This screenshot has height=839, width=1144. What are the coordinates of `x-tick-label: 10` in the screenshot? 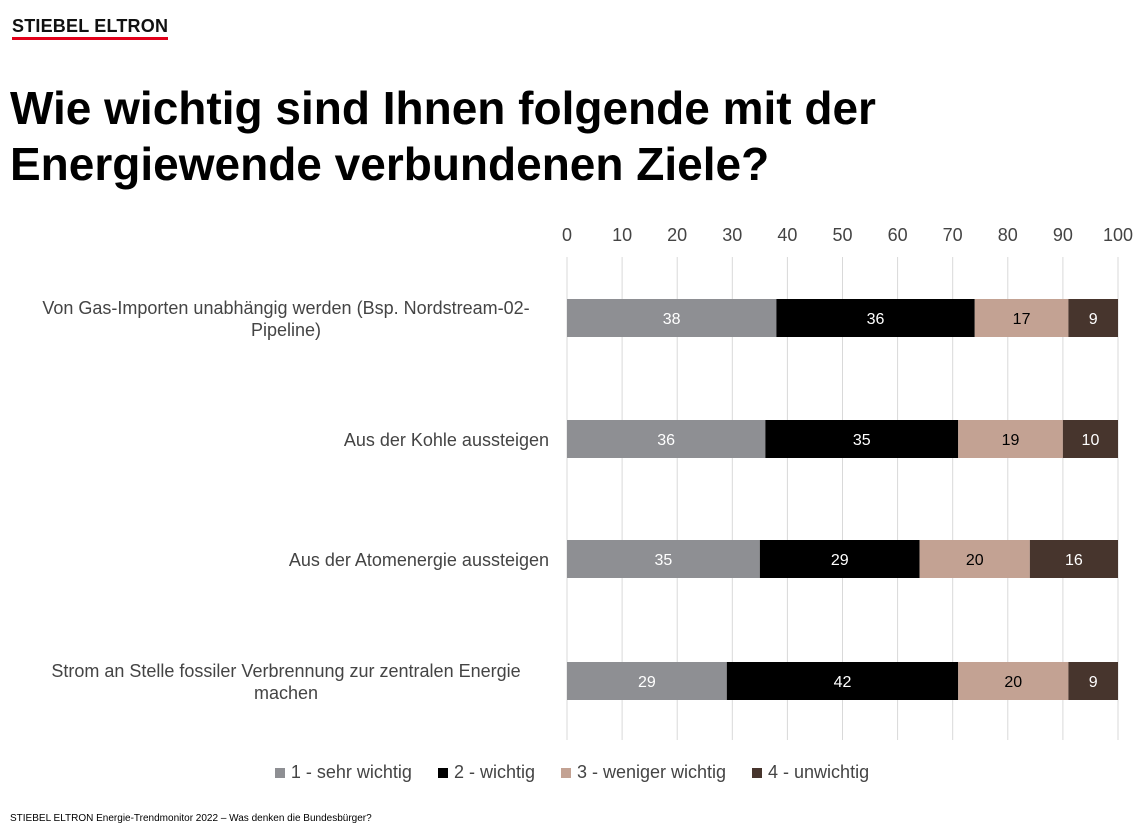 It's located at (622, 235).